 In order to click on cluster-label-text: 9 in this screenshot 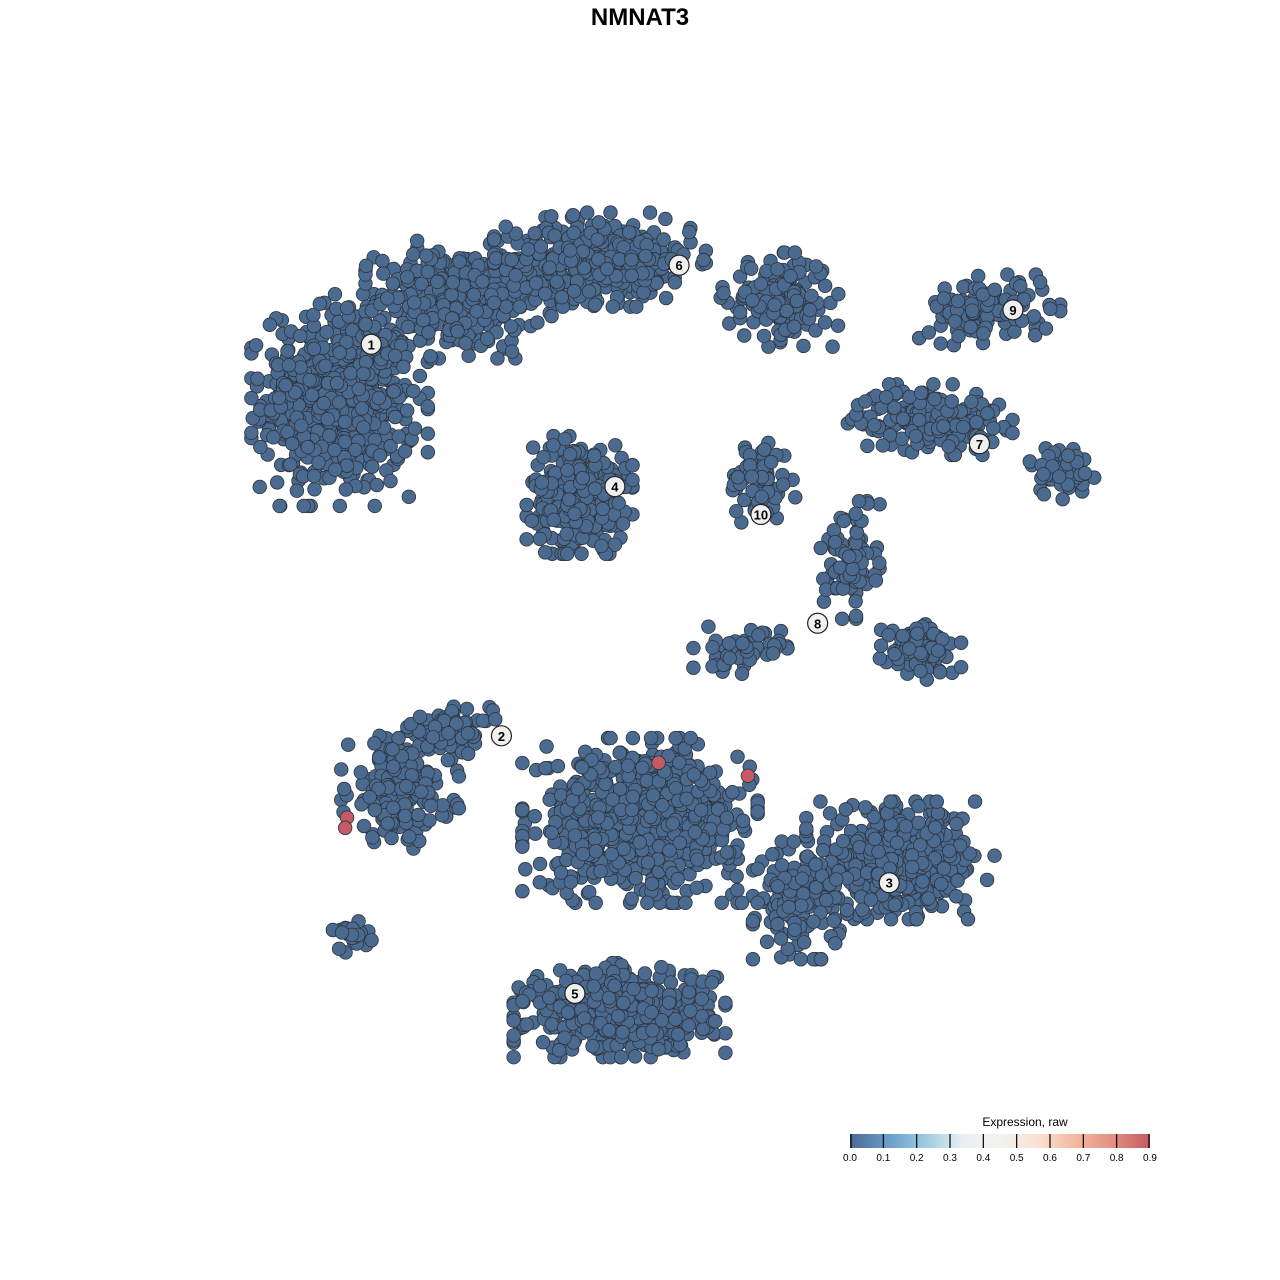, I will do `click(1012, 310)`.